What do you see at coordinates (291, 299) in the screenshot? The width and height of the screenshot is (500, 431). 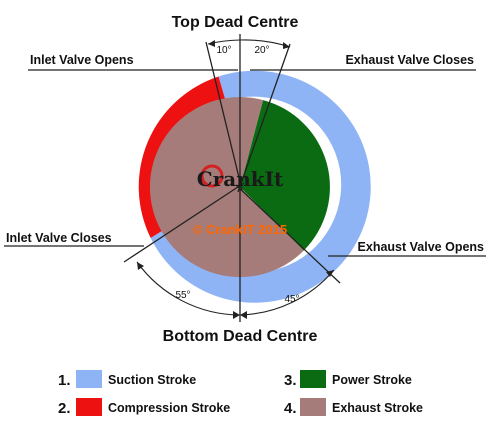 I see `angle-45-label: 45°` at bounding box center [291, 299].